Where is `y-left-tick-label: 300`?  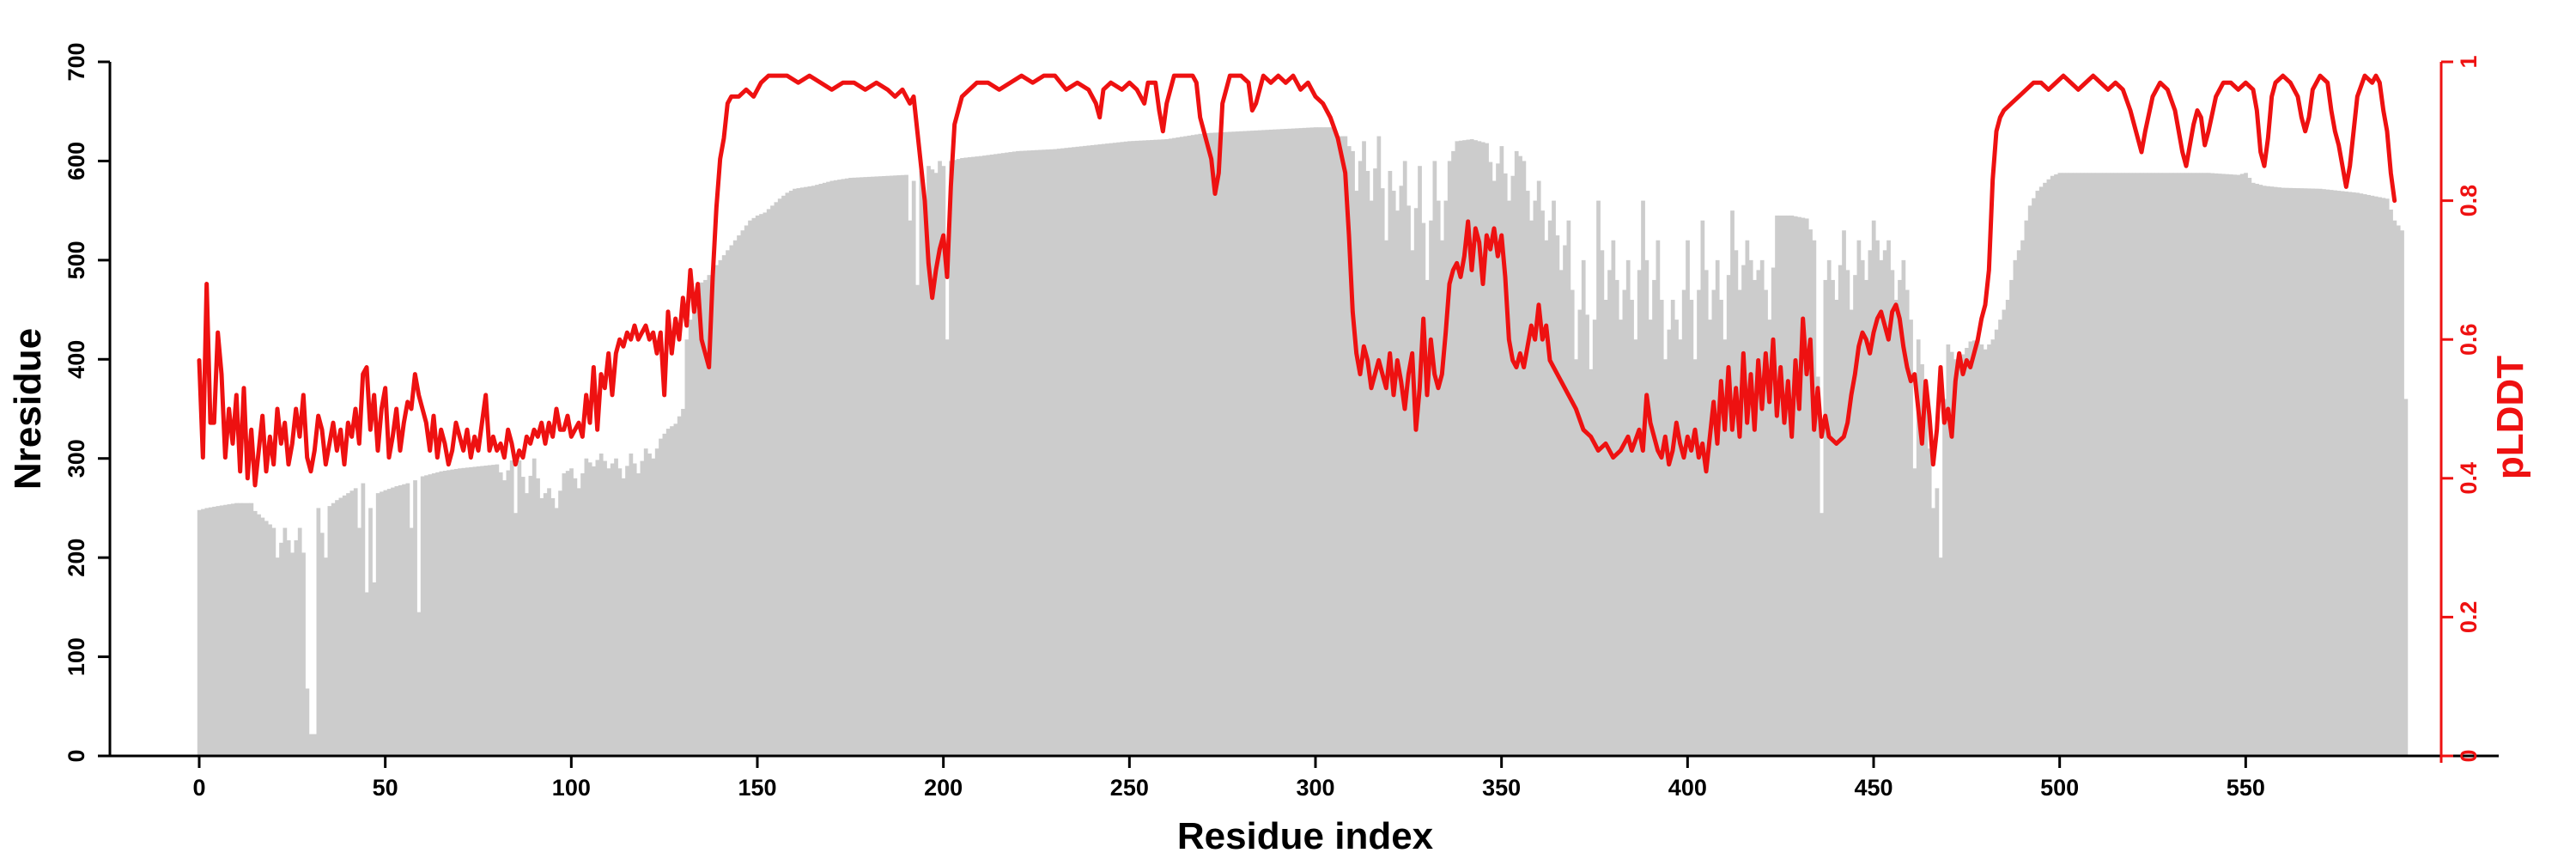
y-left-tick-label: 300 is located at coordinates (77, 459).